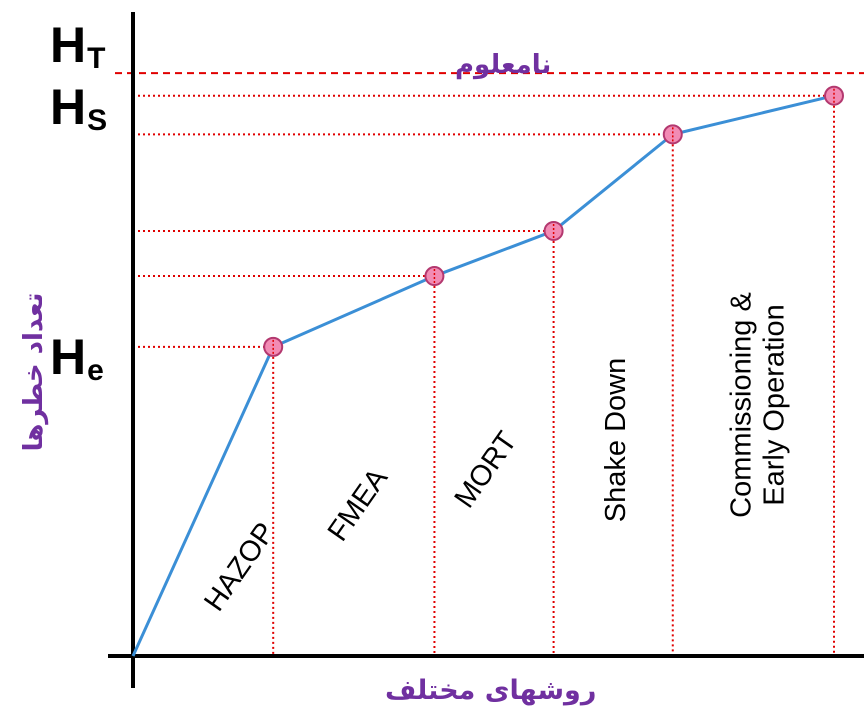 The width and height of the screenshot is (864, 717). What do you see at coordinates (34, 372) in the screenshot?
I see `y-axis-label: تعداد خطرها` at bounding box center [34, 372].